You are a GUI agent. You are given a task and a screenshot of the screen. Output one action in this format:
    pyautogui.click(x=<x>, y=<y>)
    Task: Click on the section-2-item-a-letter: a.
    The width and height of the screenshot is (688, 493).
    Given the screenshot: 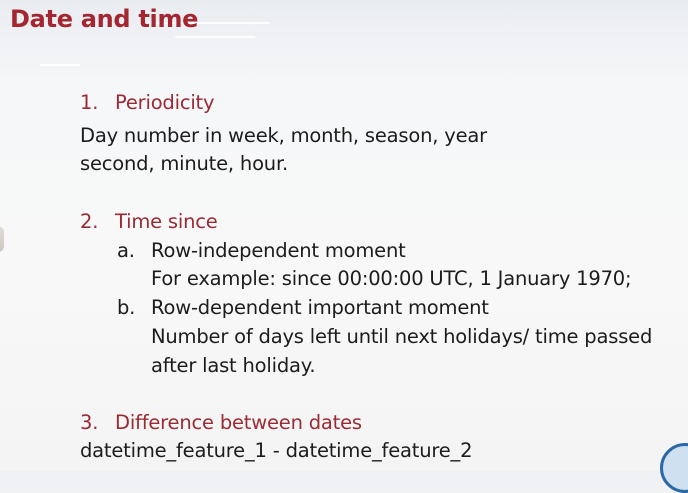 What is the action you would take?
    pyautogui.click(x=126, y=250)
    